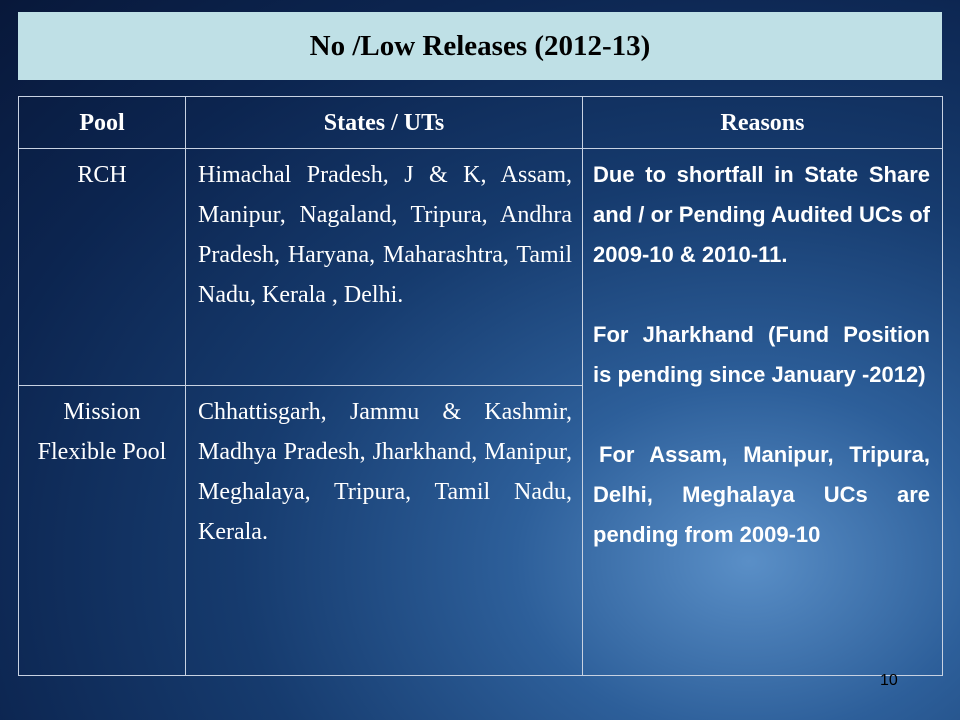 The image size is (960, 720). Describe the element at coordinates (102, 530) in the screenshot. I see `pool-cell: Mission Flexible Pool` at that location.